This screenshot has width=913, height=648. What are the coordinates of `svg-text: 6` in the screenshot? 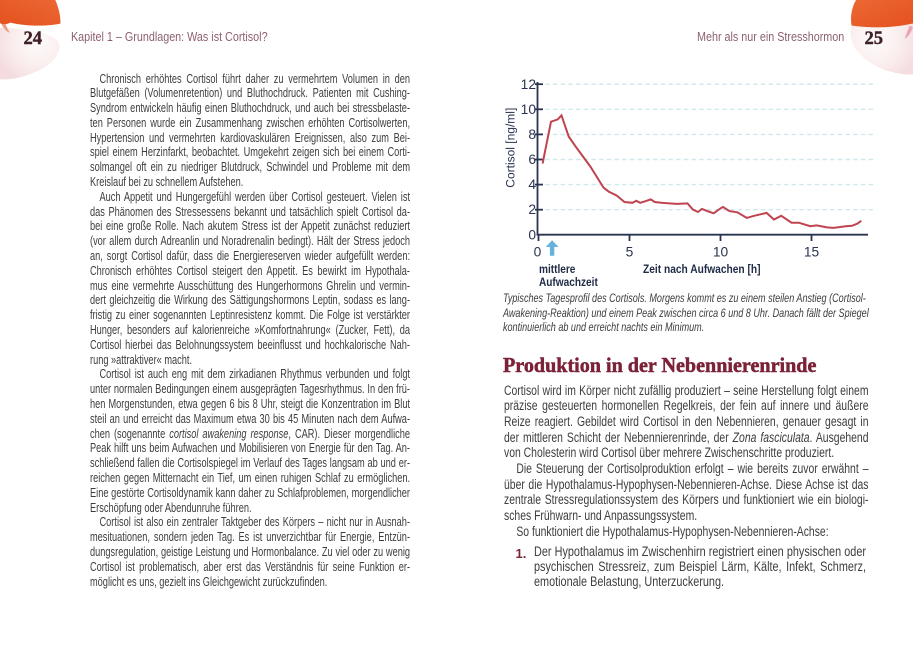 It's located at (532, 159).